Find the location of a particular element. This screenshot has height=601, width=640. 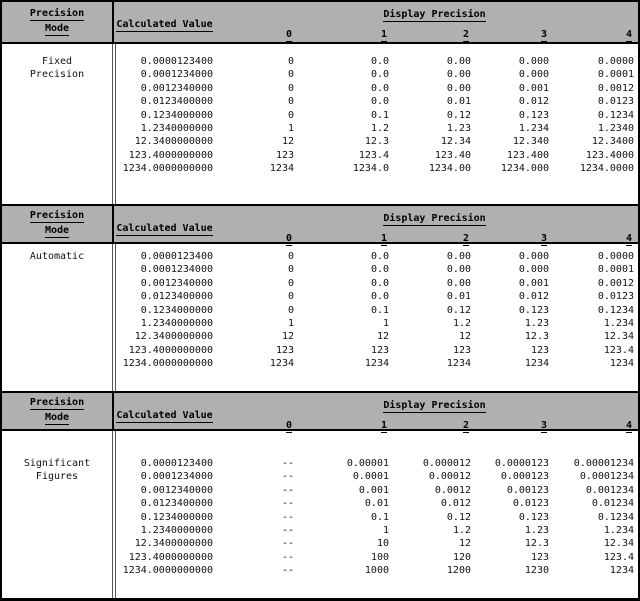

display-value-1: 1.2 is located at coordinates (379, 128).